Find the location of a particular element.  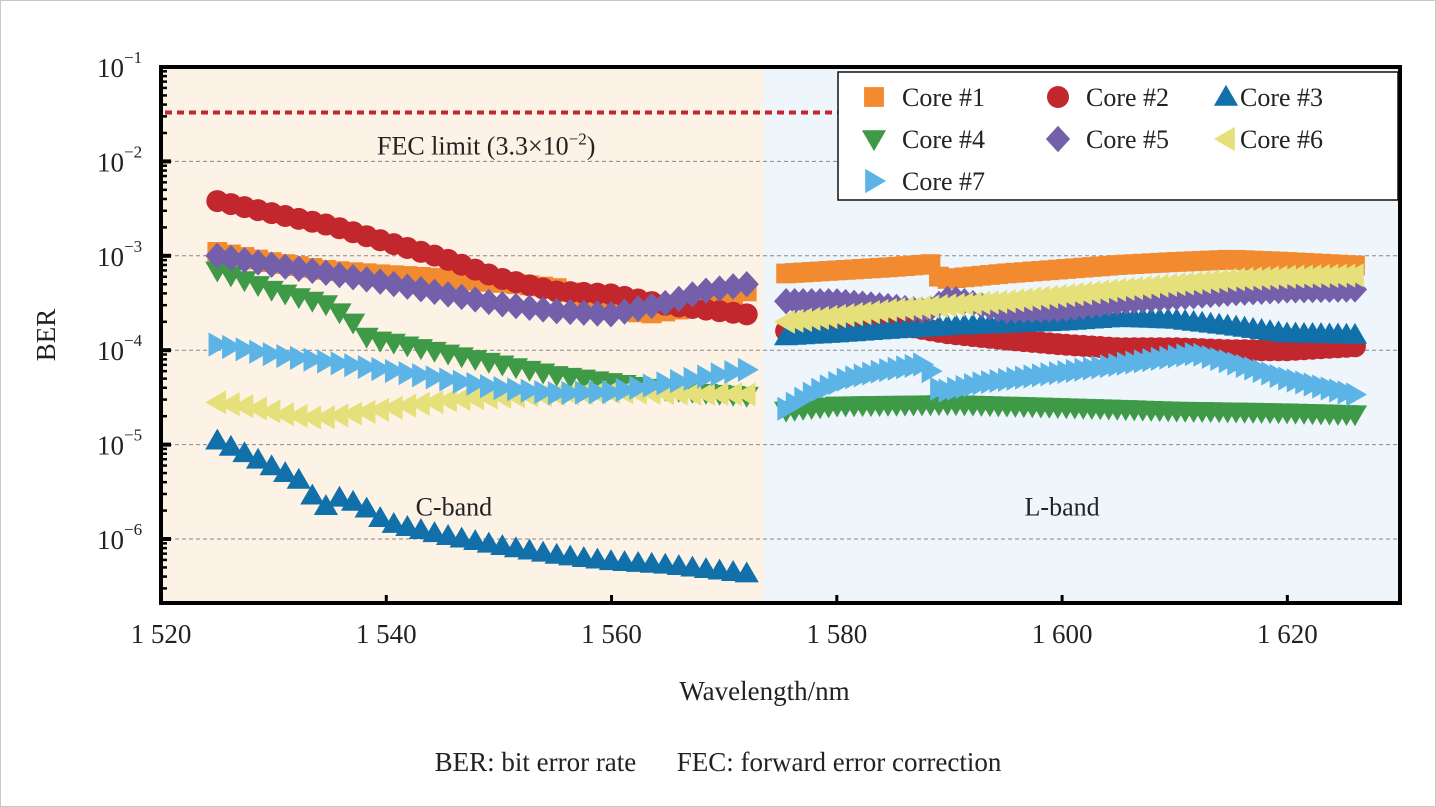

x-tick-label: 1 620 is located at coordinates (1287, 634).